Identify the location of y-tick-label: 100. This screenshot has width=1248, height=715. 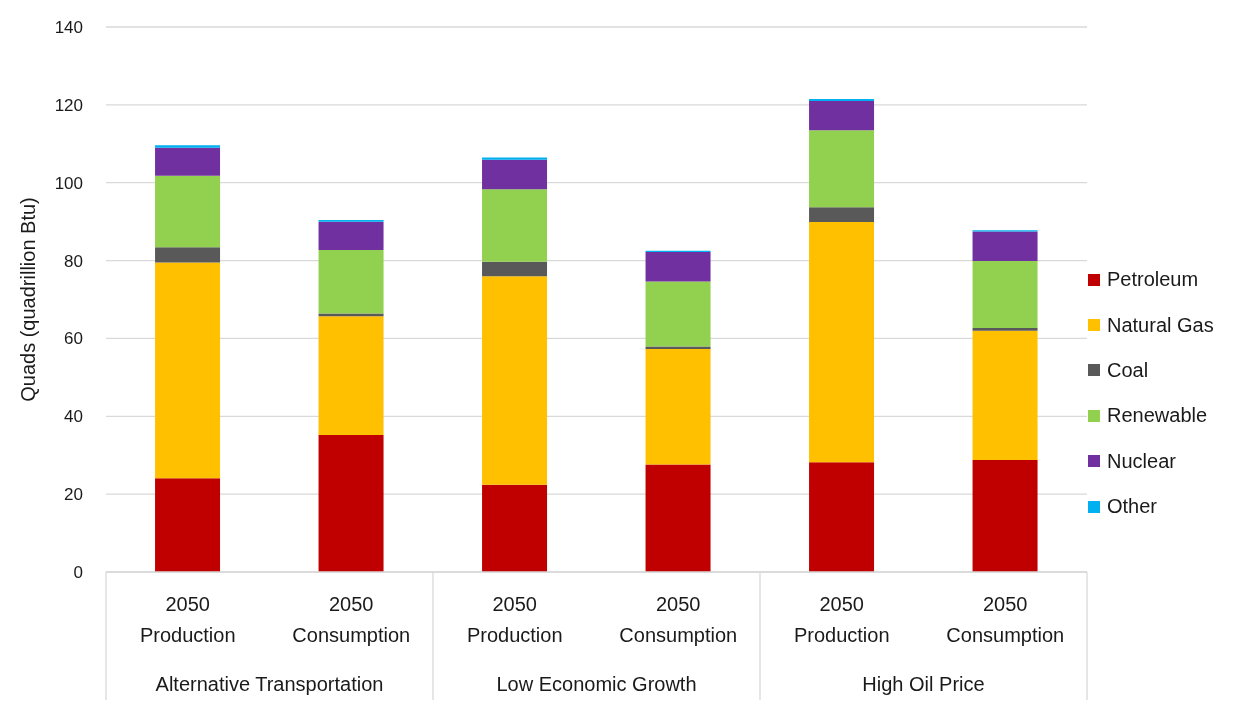
(68, 183).